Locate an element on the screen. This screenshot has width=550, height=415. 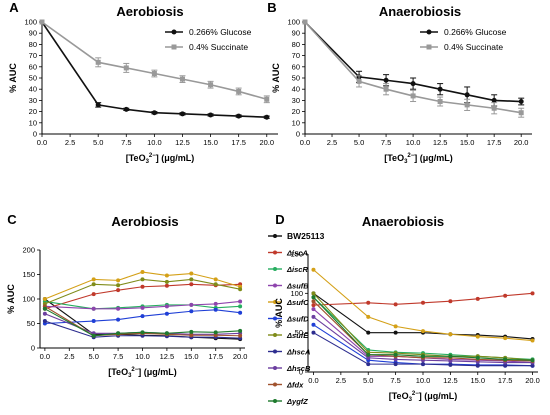
legend-item: ΔsufC is located at coordinates (288, 302).